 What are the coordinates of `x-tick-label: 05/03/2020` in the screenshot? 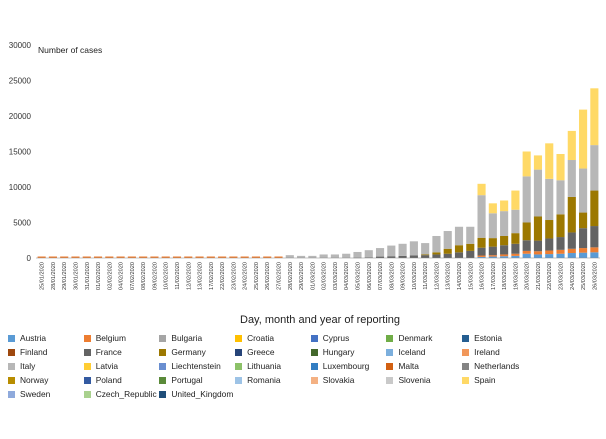 It's located at (358, 276).